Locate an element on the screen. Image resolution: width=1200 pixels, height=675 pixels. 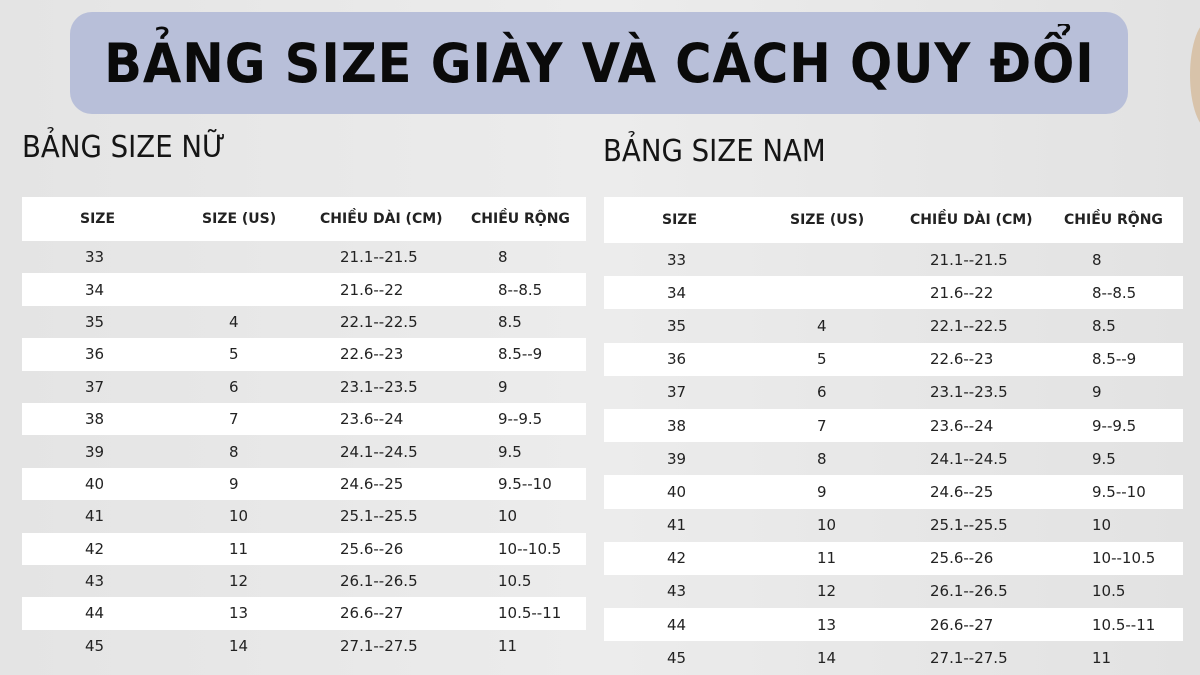
cell-length-cm: 22.6--23 is located at coordinates (962, 359).